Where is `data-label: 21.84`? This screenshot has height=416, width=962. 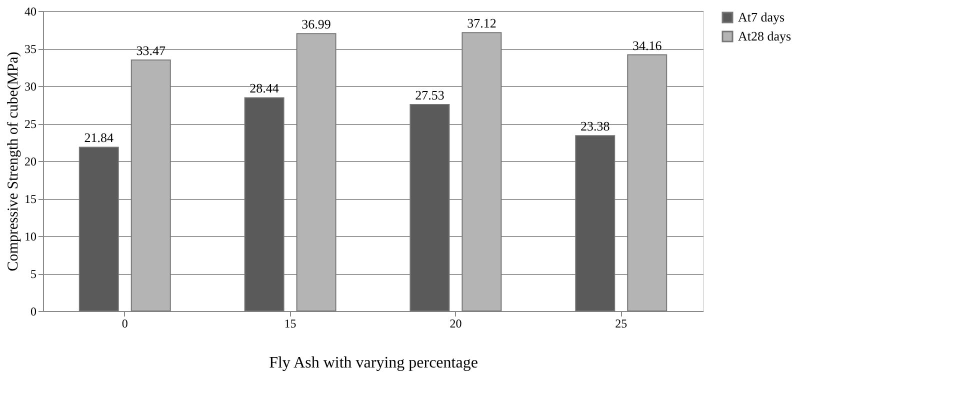 data-label: 21.84 is located at coordinates (99, 138).